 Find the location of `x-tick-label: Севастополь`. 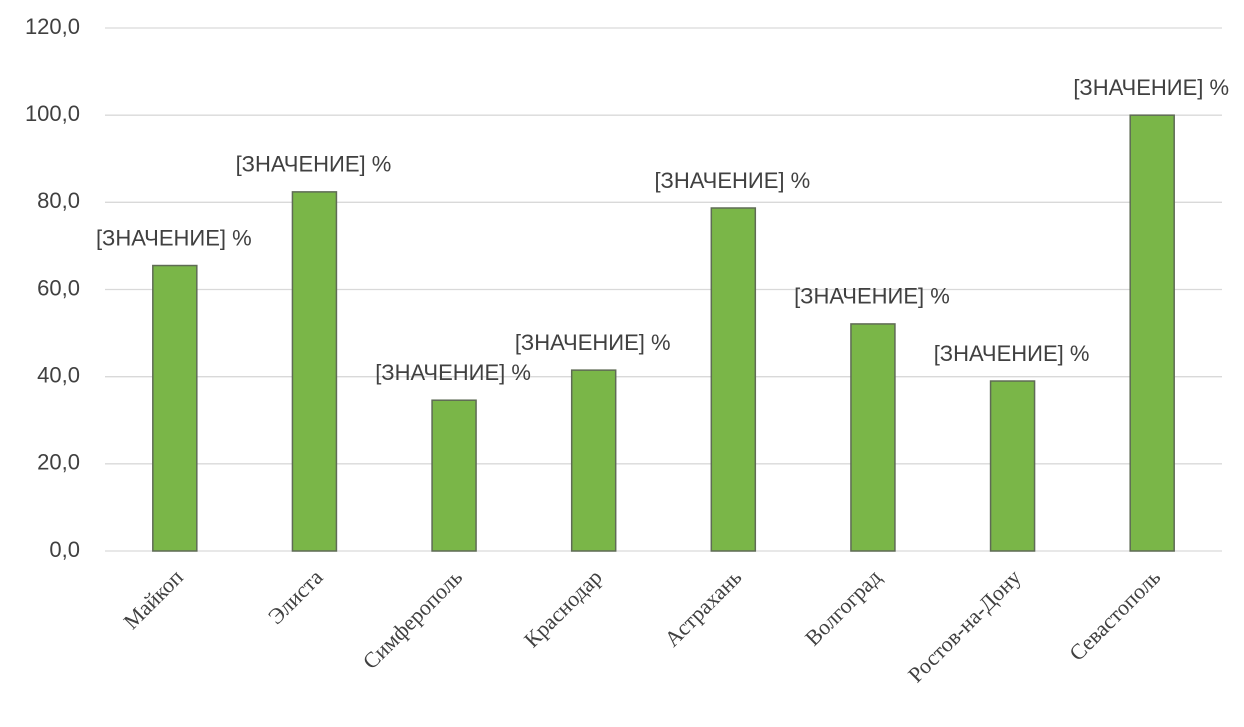

x-tick-label: Севастополь is located at coordinates (1114, 614).